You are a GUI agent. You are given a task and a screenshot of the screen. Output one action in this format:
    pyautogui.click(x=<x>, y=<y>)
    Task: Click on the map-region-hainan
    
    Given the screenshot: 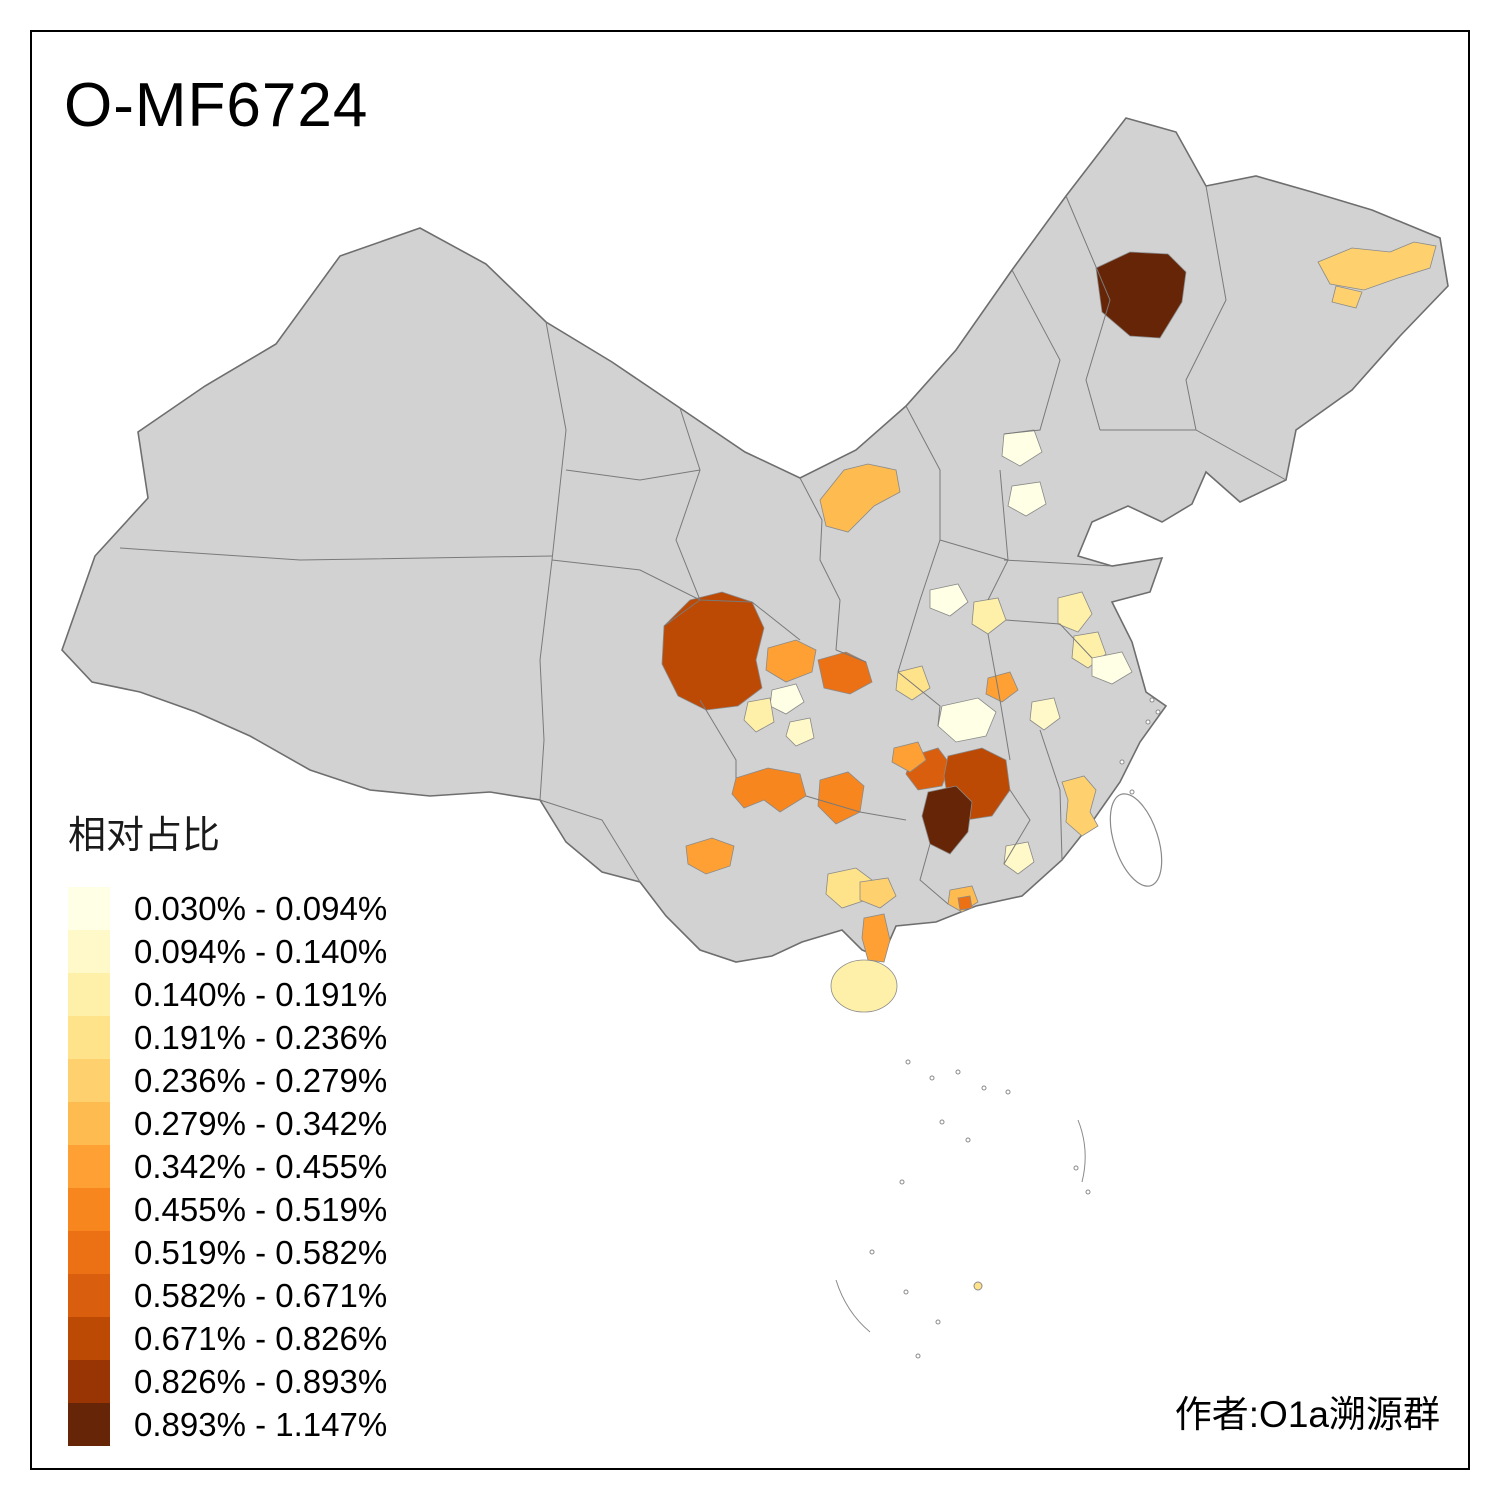 What is the action you would take?
    pyautogui.click(x=864, y=986)
    